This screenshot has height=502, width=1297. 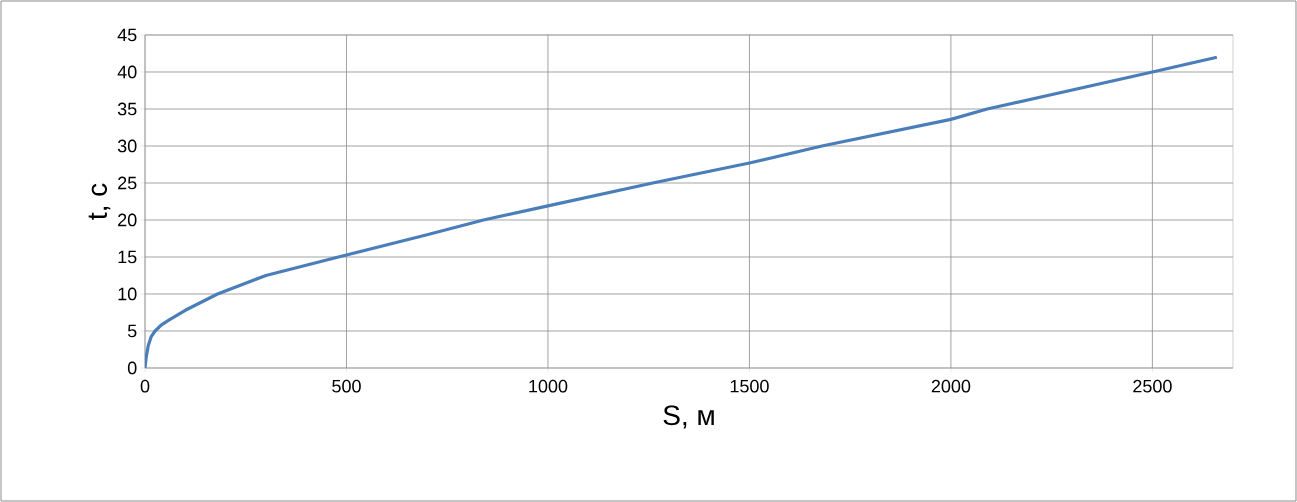 What do you see at coordinates (127, 294) in the screenshot?
I see `y-tick-label: 10` at bounding box center [127, 294].